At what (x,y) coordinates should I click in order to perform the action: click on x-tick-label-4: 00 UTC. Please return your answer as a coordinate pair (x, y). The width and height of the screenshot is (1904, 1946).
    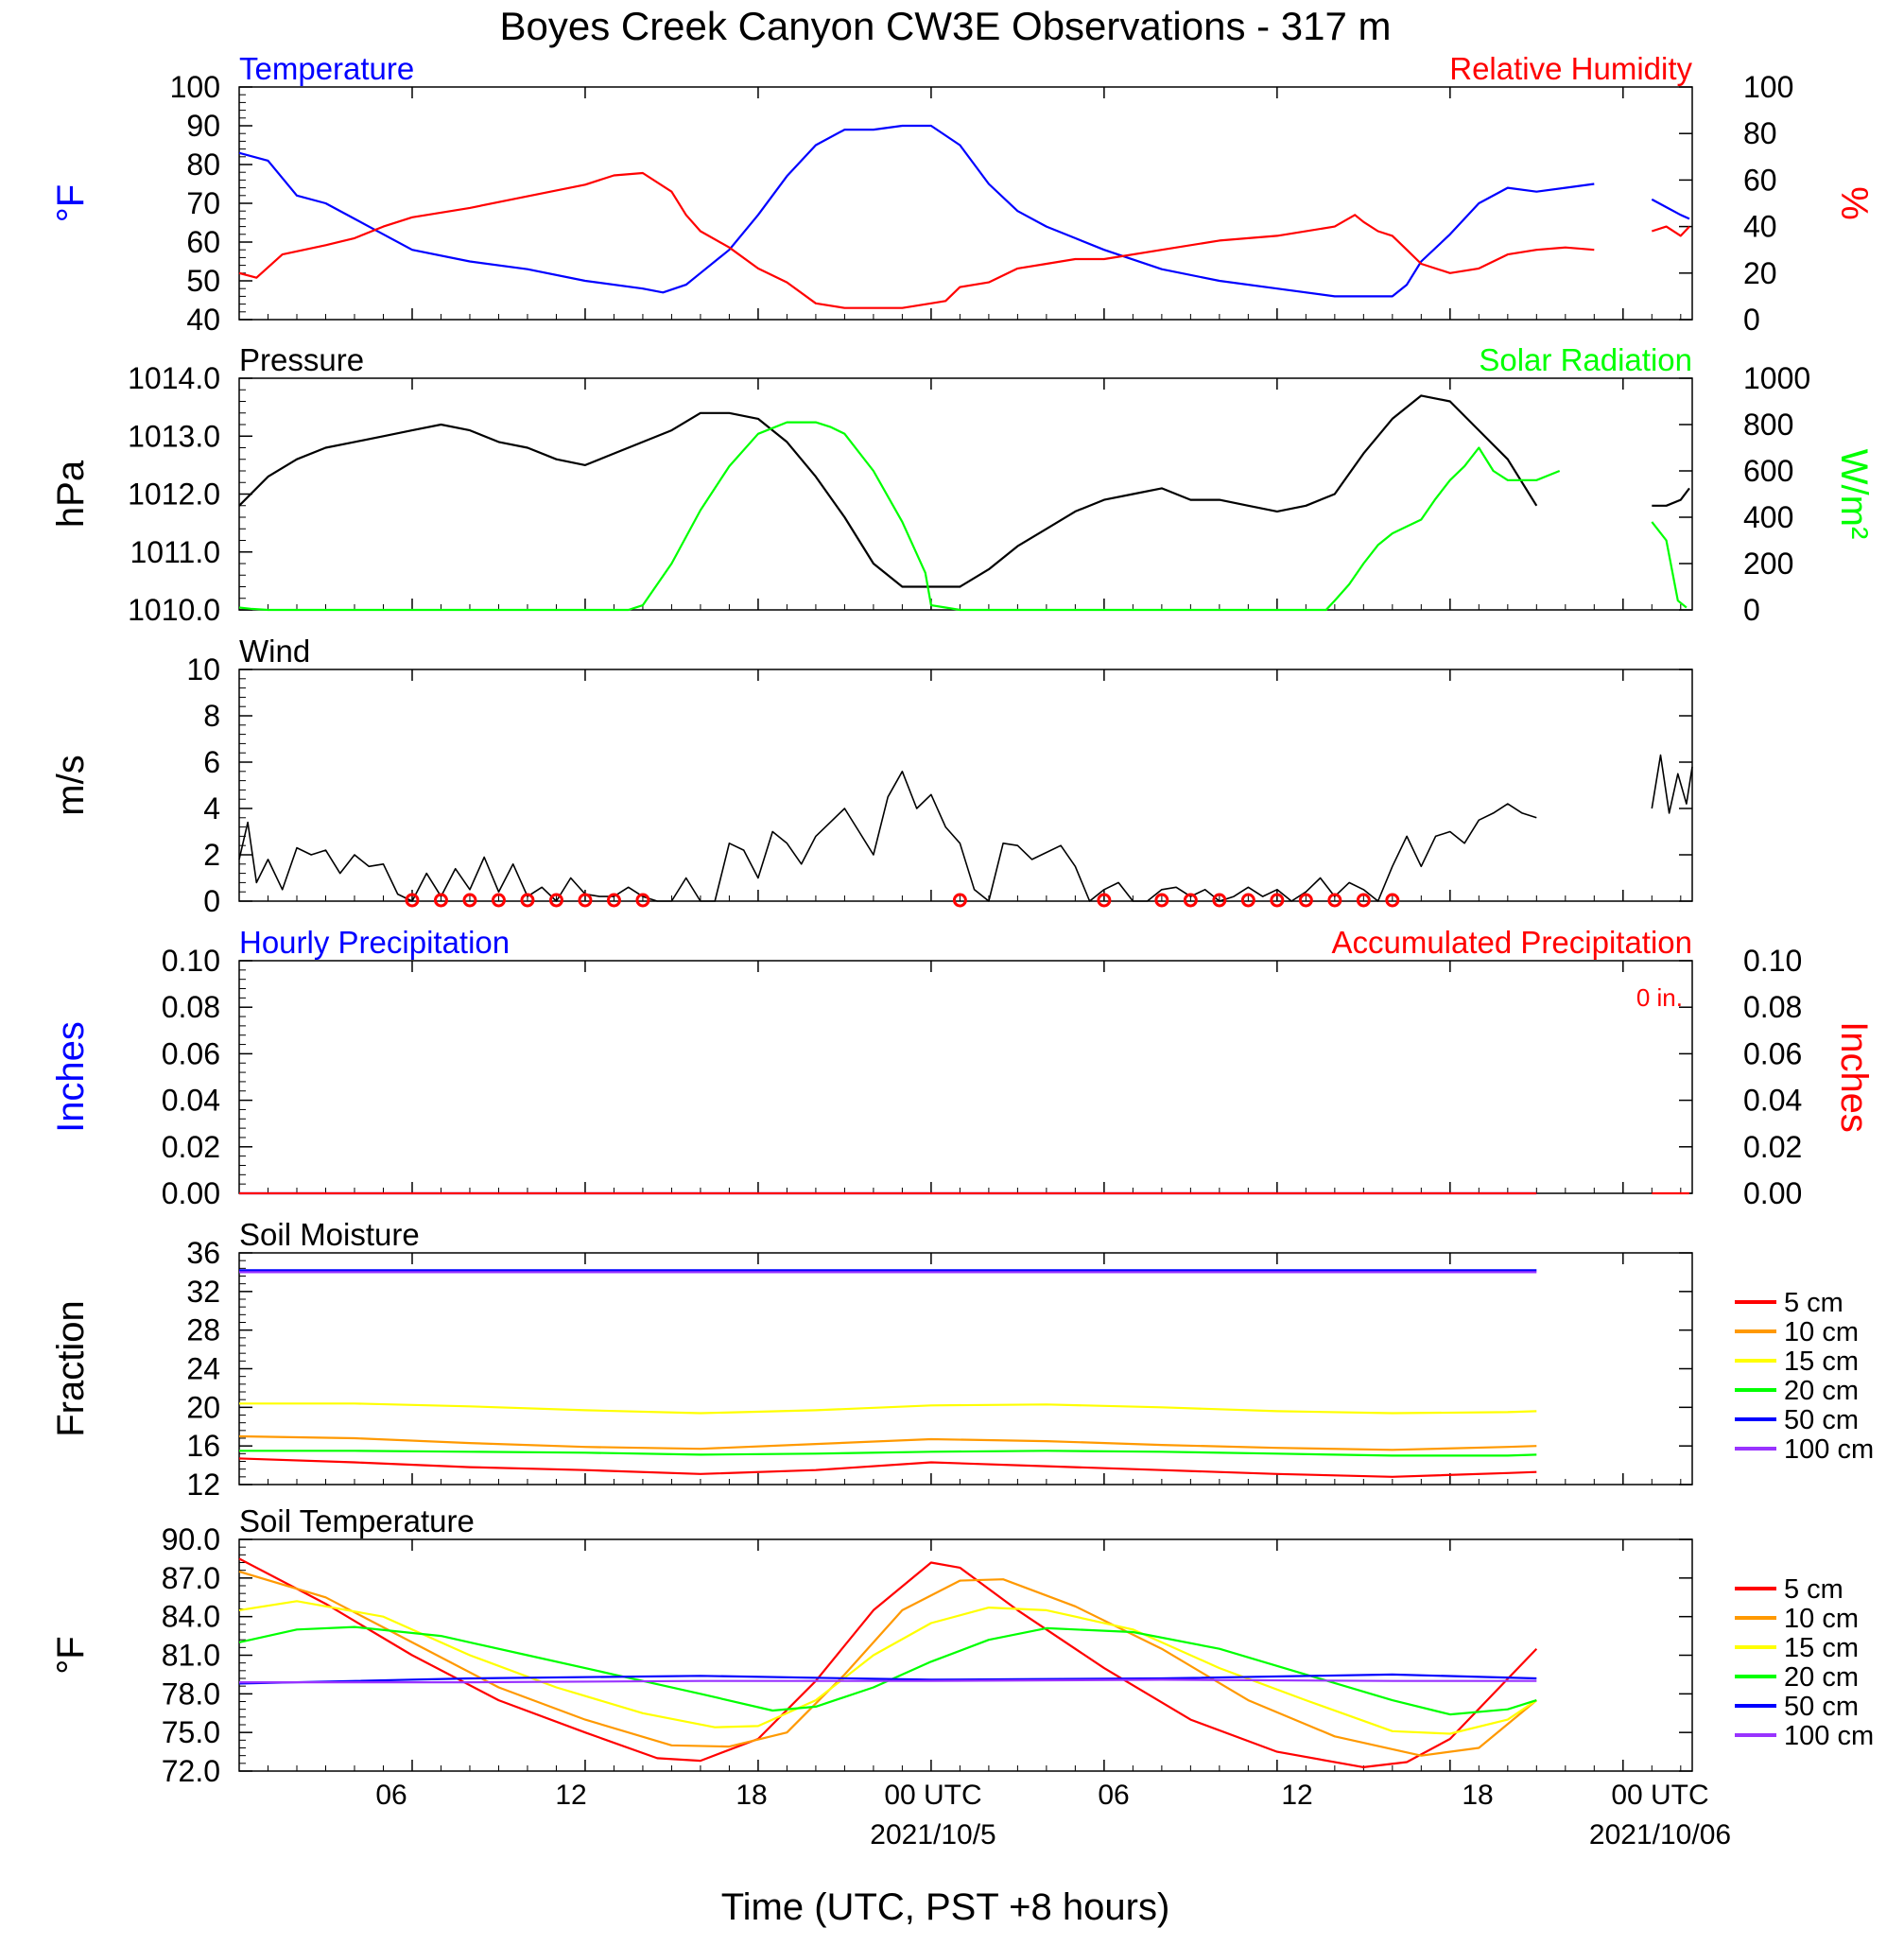
    Looking at the image, I should click on (932, 1796).